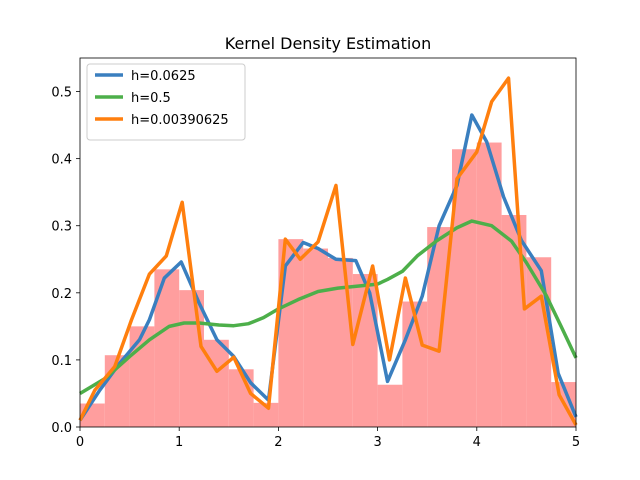 The width and height of the screenshot is (640, 480). Describe the element at coordinates (328, 43) in the screenshot. I see `chart-title: Kernel Density Estimation` at that location.